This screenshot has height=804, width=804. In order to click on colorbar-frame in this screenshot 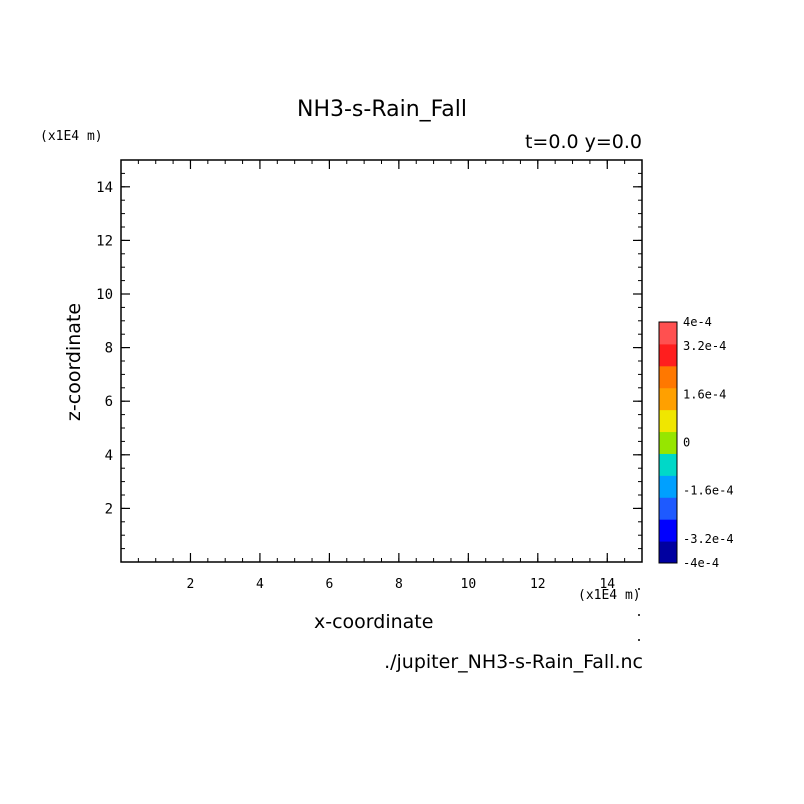, I will do `click(668, 442)`.